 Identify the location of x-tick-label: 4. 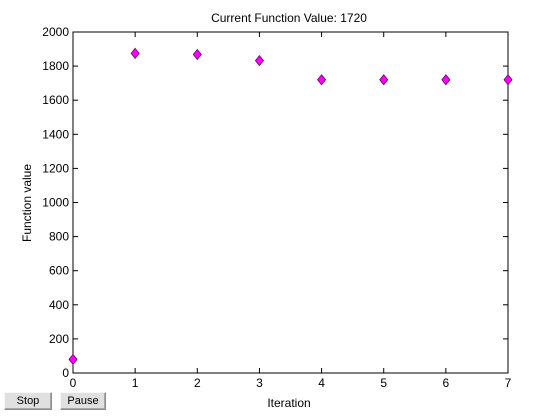
(321, 383).